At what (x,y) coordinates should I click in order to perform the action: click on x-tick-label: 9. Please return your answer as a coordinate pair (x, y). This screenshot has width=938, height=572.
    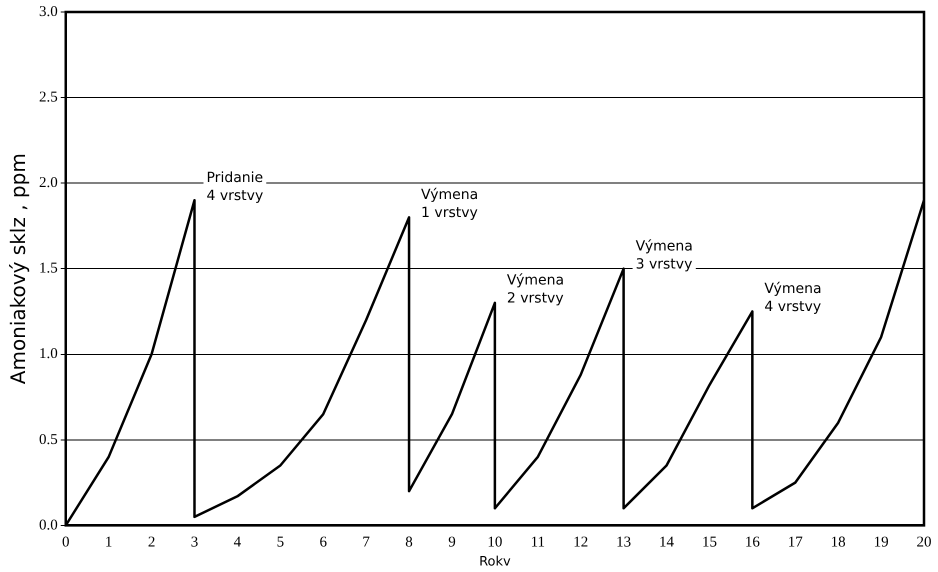
    Looking at the image, I should click on (452, 542).